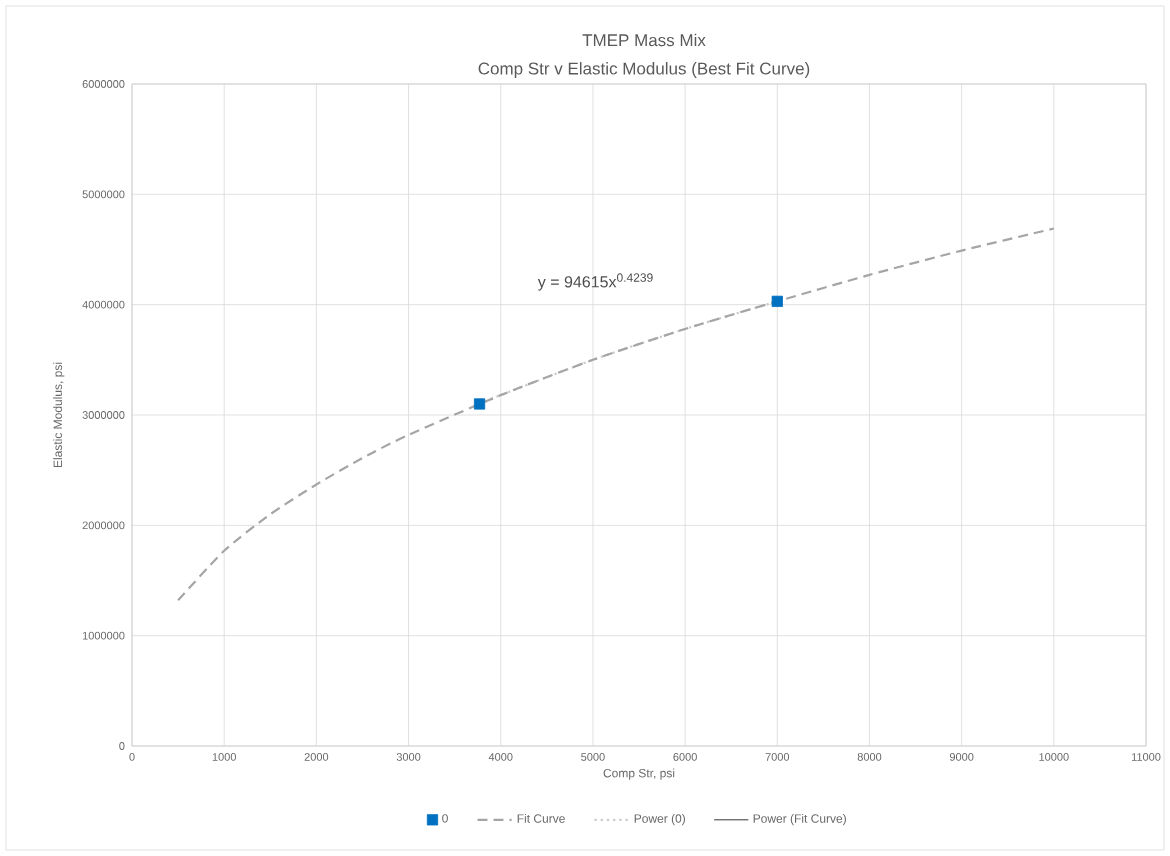 This screenshot has width=1170, height=856. I want to click on chart-subtitle: Comp Str v Elastic Modulus (Best Fit Curve), so click(644, 70).